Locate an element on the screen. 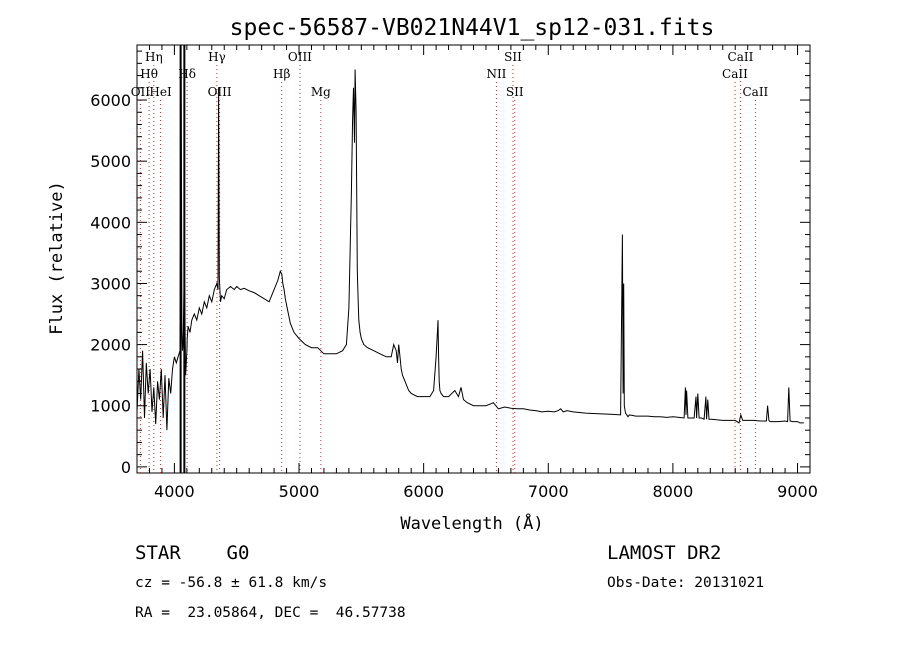  y-tick-label: 5000 is located at coordinates (110, 161).